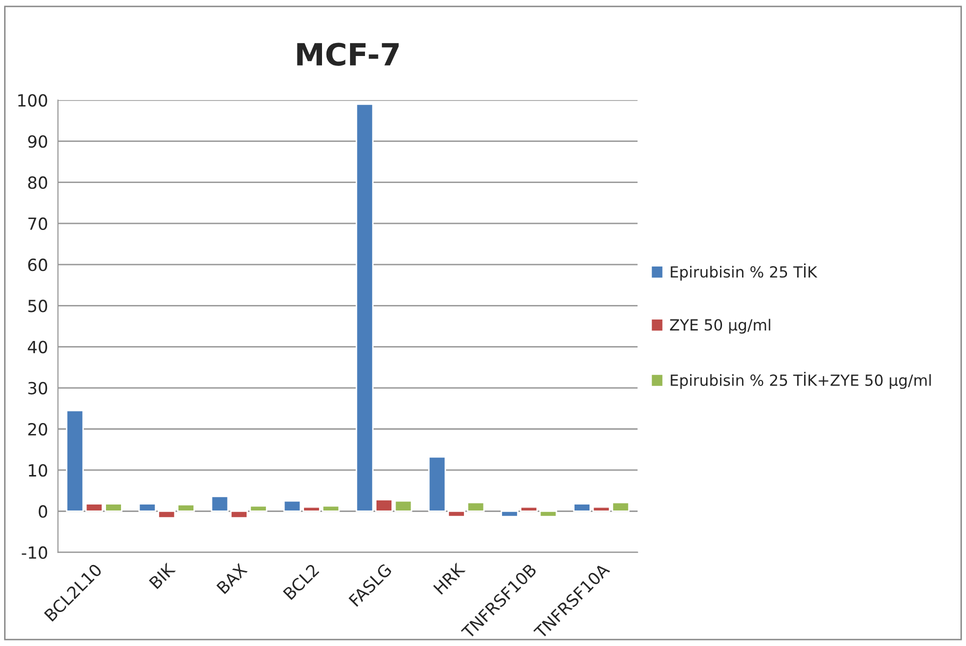 The width and height of the screenshot is (966, 646). Describe the element at coordinates (38, 182) in the screenshot. I see `y-tick-label: 80` at that location.